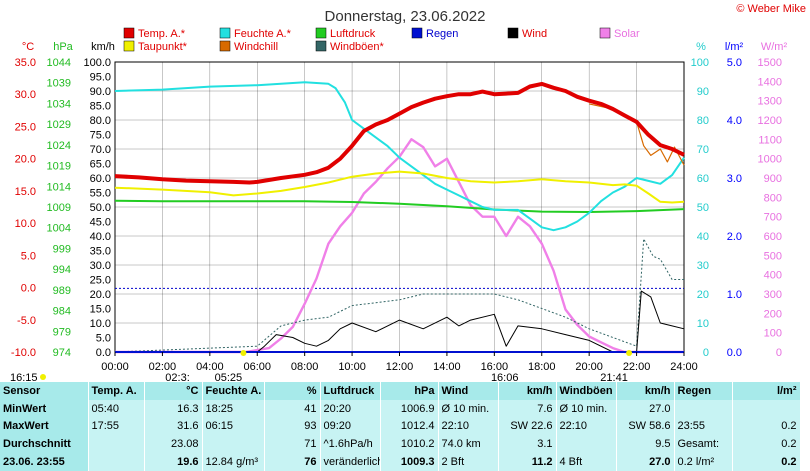  Describe the element at coordinates (100, 208) in the screenshot. I see `wind-tick-label: 50.0` at that location.